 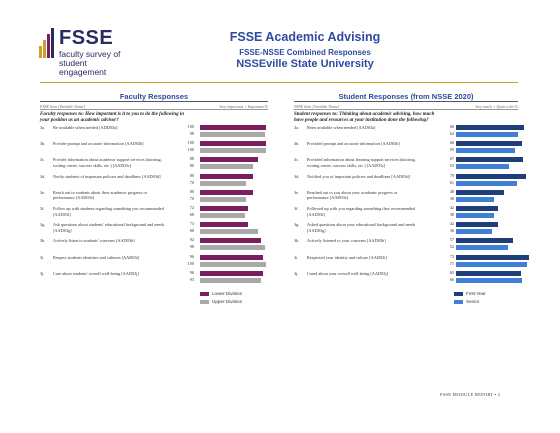 What do you see at coordinates (191, 198) in the screenshot?
I see `faculty-upper-value: 70` at bounding box center [191, 198].